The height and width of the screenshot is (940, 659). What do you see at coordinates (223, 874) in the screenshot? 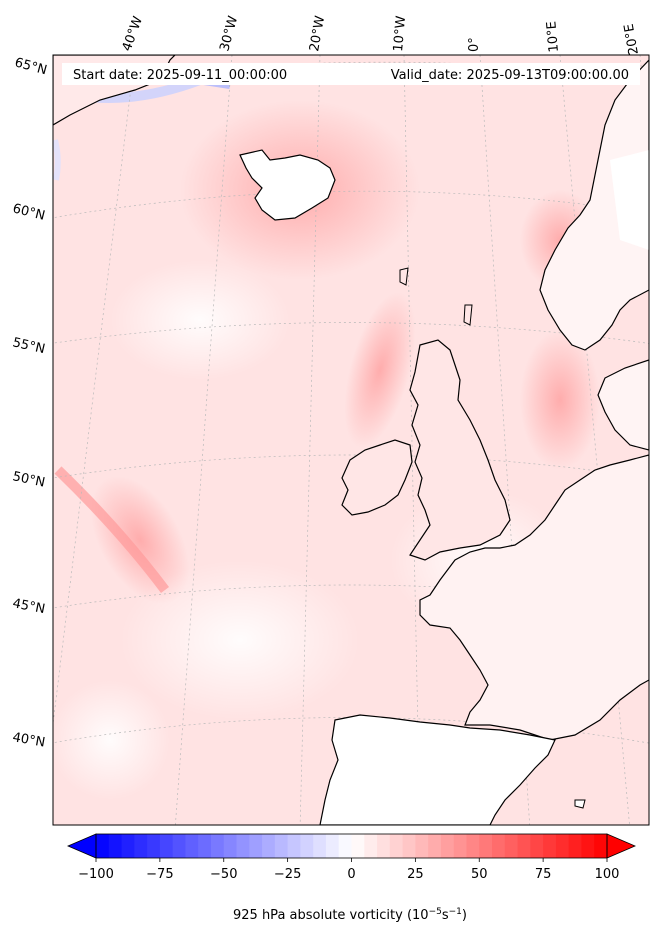
I see `colorbar-tick-label: −50` at bounding box center [223, 874].